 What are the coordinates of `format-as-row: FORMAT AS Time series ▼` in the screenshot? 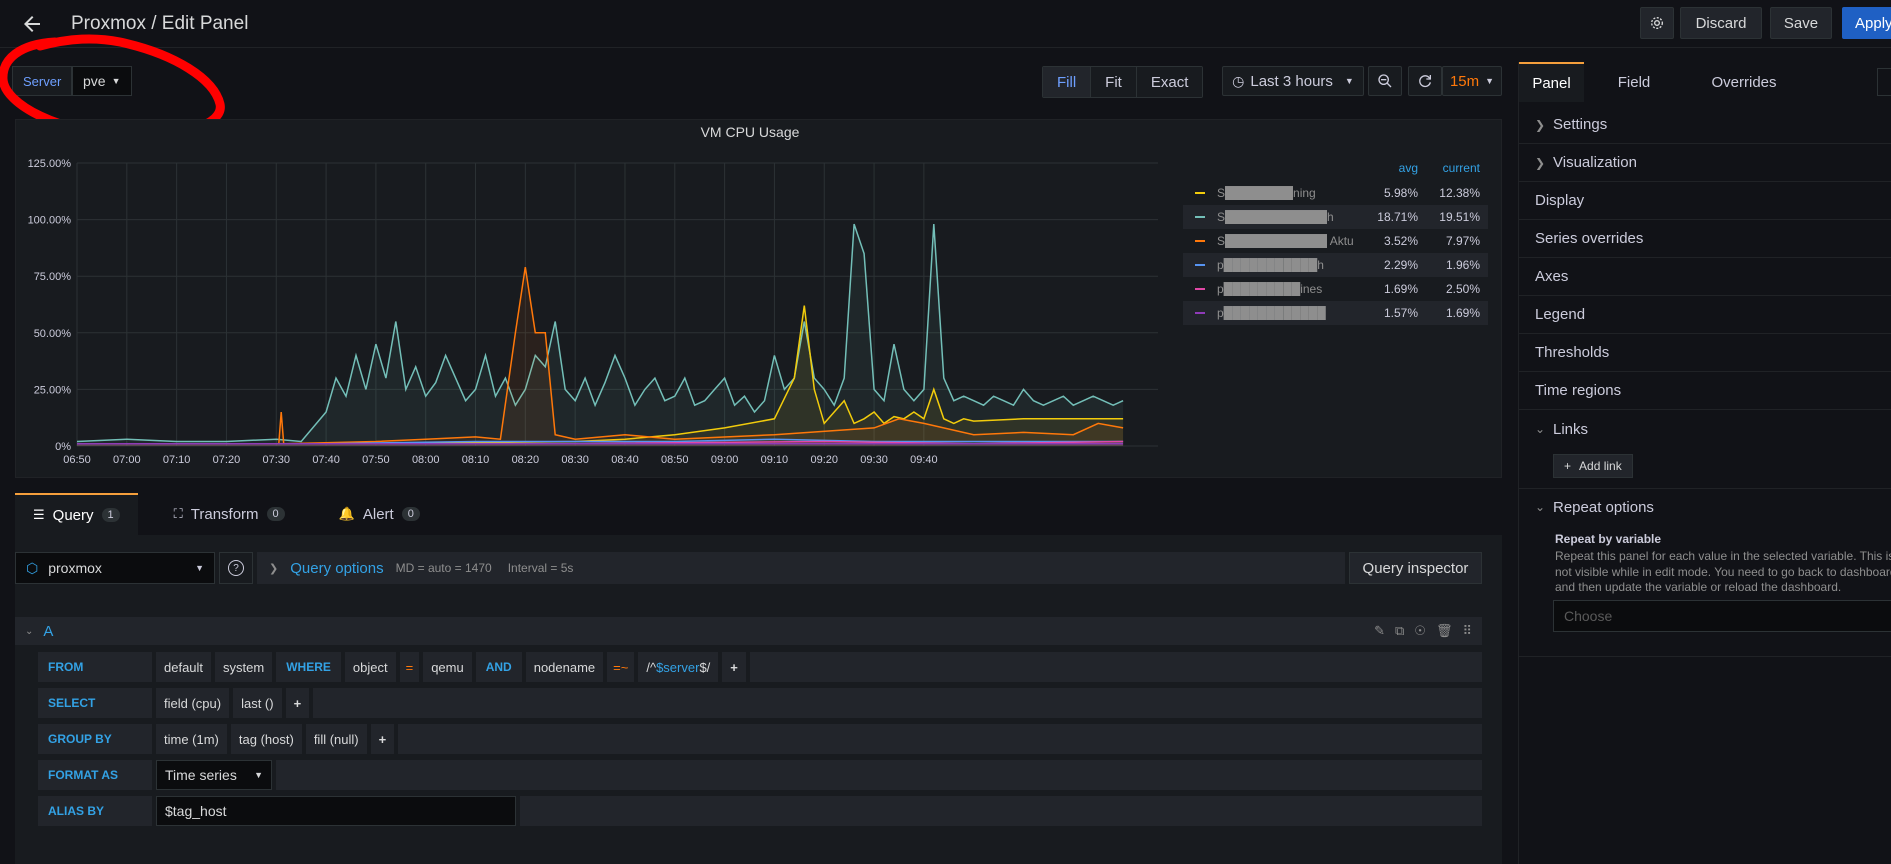 It's located at (760, 775).